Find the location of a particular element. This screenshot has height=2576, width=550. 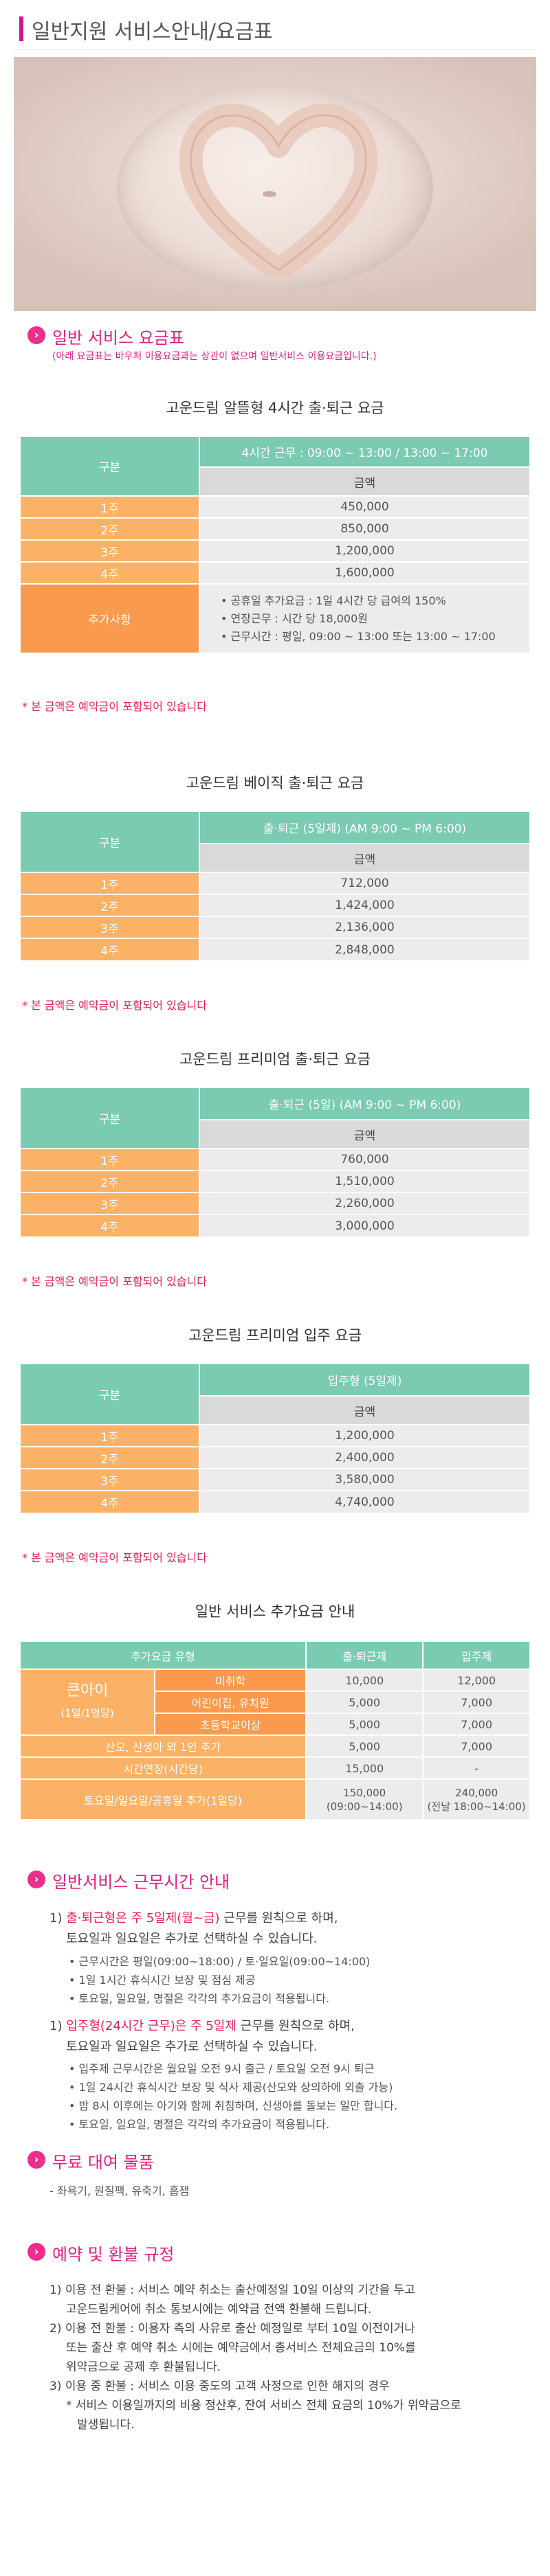

table5-title: 일반 서비스 추가요금 안내 is located at coordinates (275, 1611).